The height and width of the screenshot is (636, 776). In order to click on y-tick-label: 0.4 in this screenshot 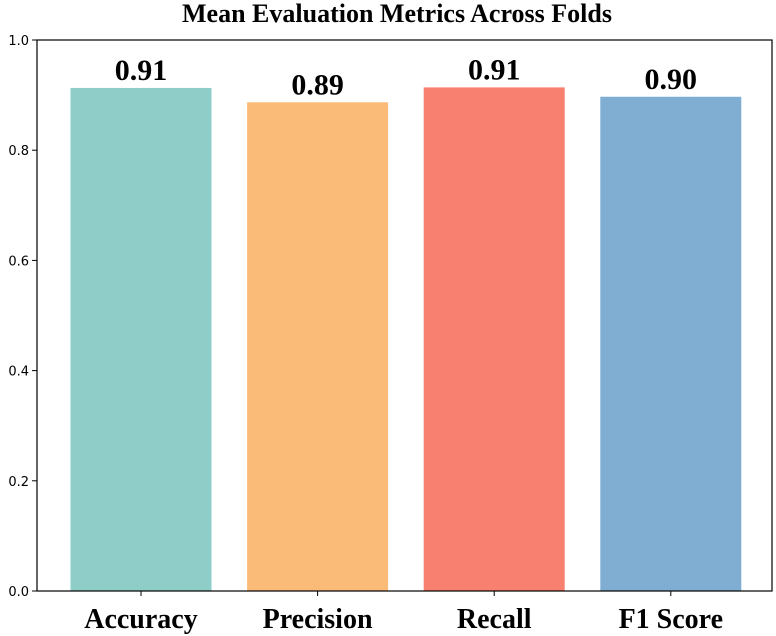, I will do `click(18, 372)`.